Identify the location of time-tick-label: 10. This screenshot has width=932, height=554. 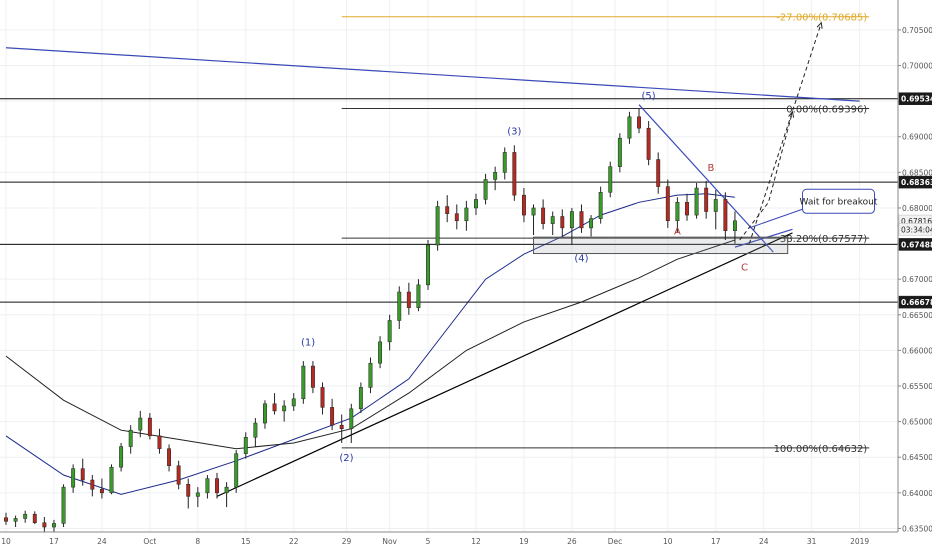
(668, 541).